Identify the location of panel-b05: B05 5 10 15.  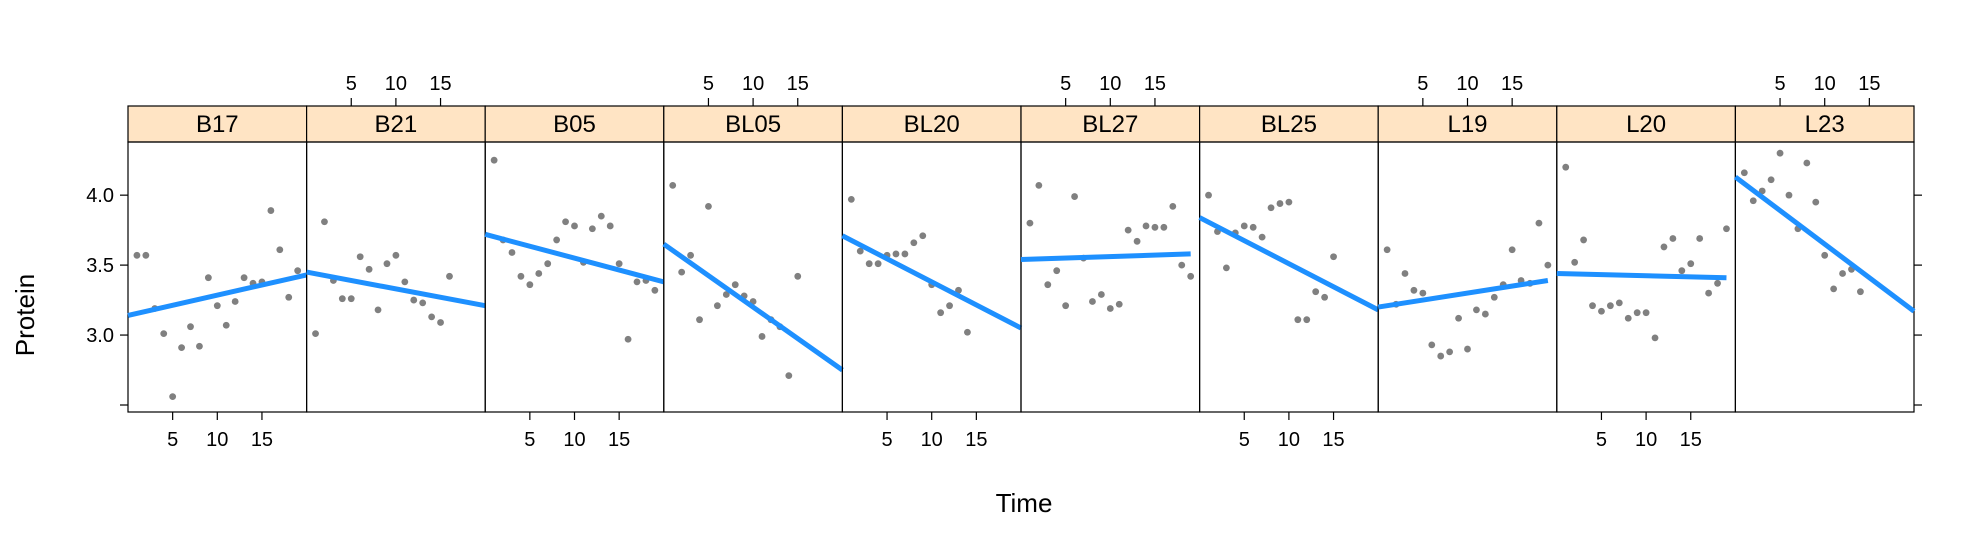
(574, 278).